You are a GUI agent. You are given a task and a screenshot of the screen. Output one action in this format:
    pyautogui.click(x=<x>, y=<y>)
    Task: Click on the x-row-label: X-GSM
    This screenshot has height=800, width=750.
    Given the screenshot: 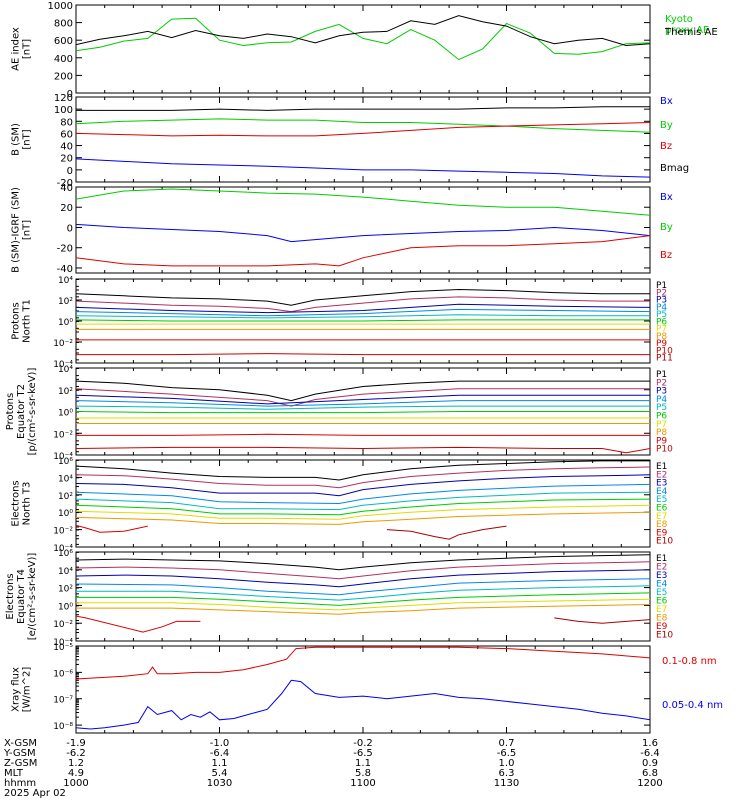 What is the action you would take?
    pyautogui.click(x=20, y=743)
    